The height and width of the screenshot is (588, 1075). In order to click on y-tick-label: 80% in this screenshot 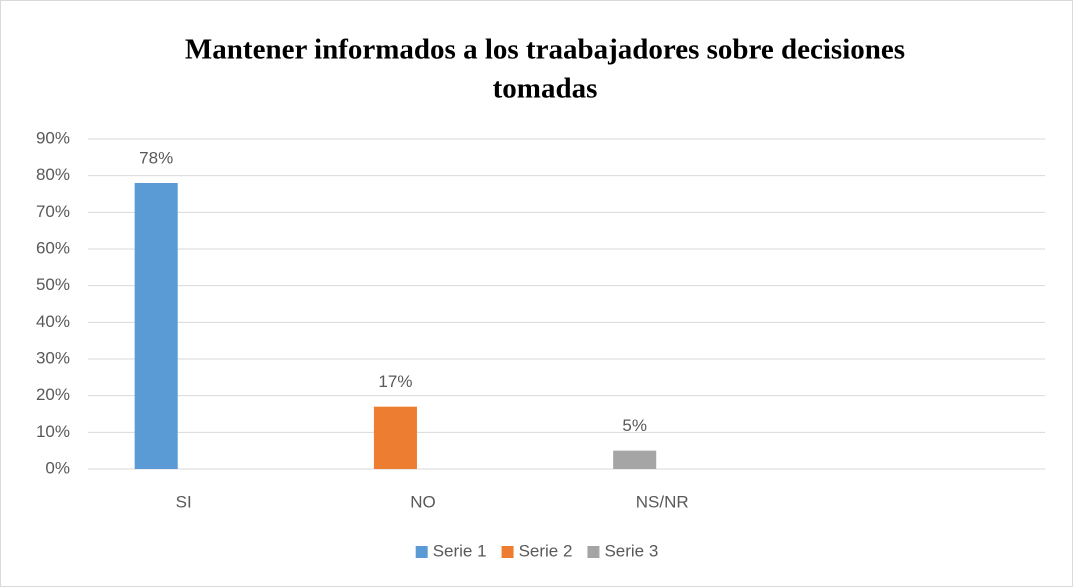, I will do `click(53, 174)`.